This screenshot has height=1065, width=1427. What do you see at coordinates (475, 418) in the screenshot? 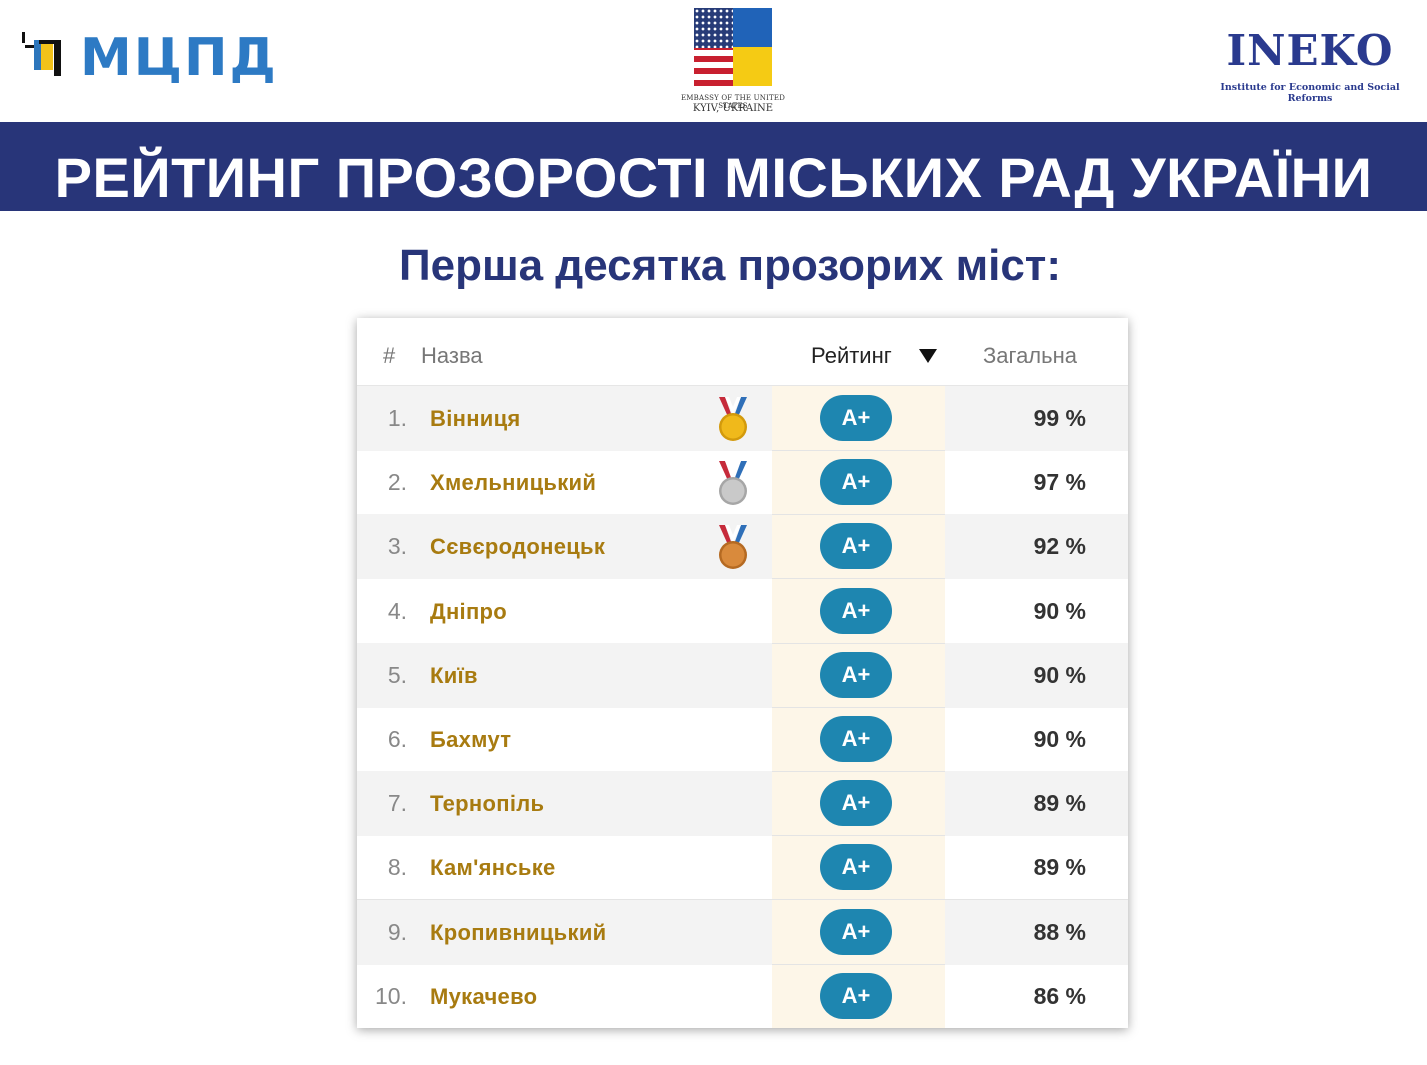
I see `city-name-link: Вінниця` at bounding box center [475, 418].